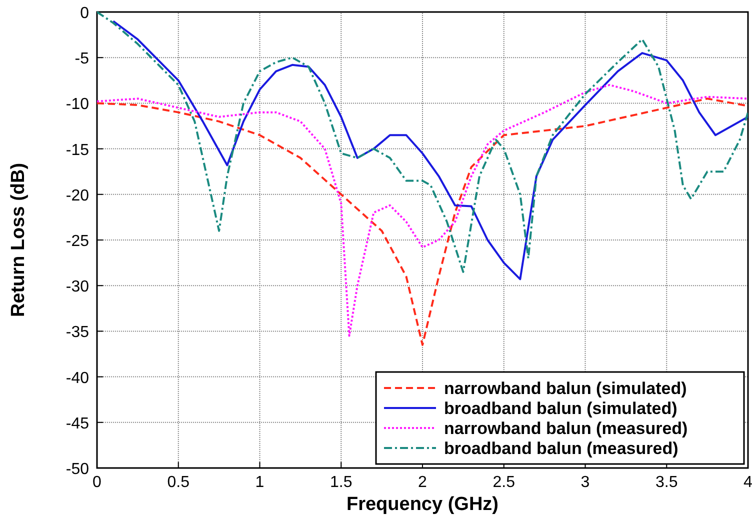  What do you see at coordinates (585, 482) in the screenshot?
I see `x-tick-label: 3` at bounding box center [585, 482].